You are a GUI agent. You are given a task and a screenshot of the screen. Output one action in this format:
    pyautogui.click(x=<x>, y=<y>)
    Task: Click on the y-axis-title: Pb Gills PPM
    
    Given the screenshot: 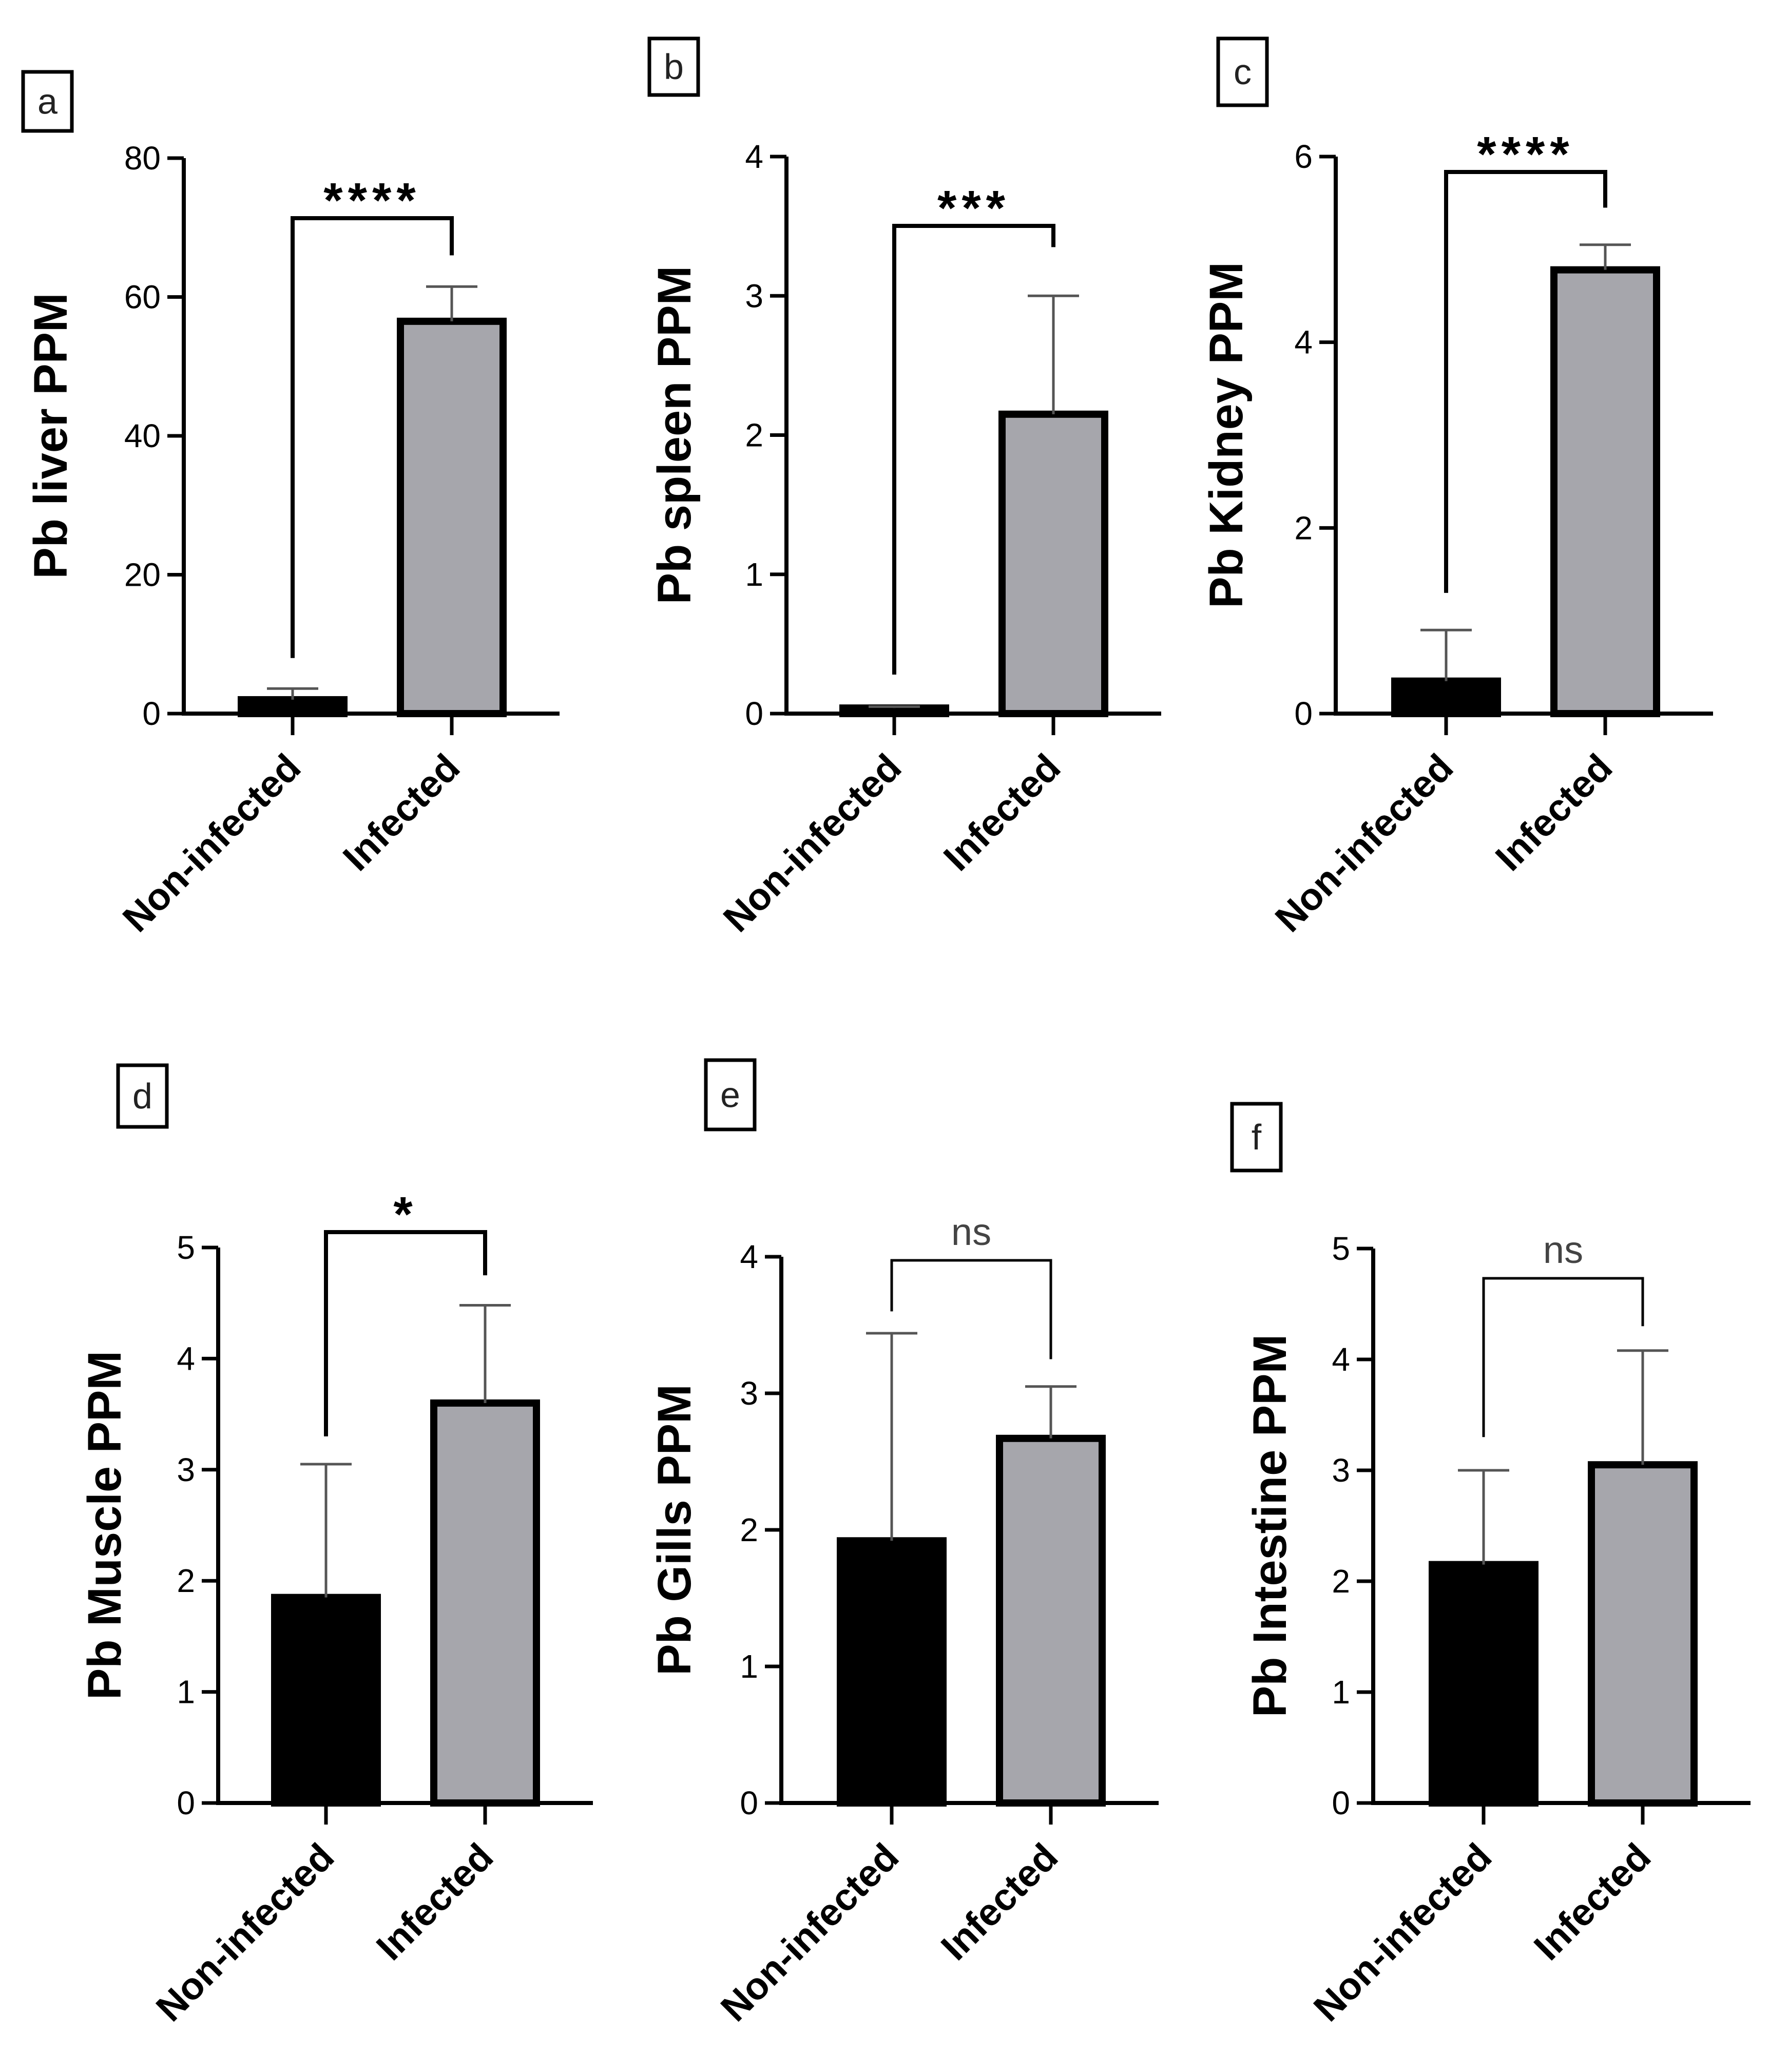 What is the action you would take?
    pyautogui.click(x=674, y=1529)
    